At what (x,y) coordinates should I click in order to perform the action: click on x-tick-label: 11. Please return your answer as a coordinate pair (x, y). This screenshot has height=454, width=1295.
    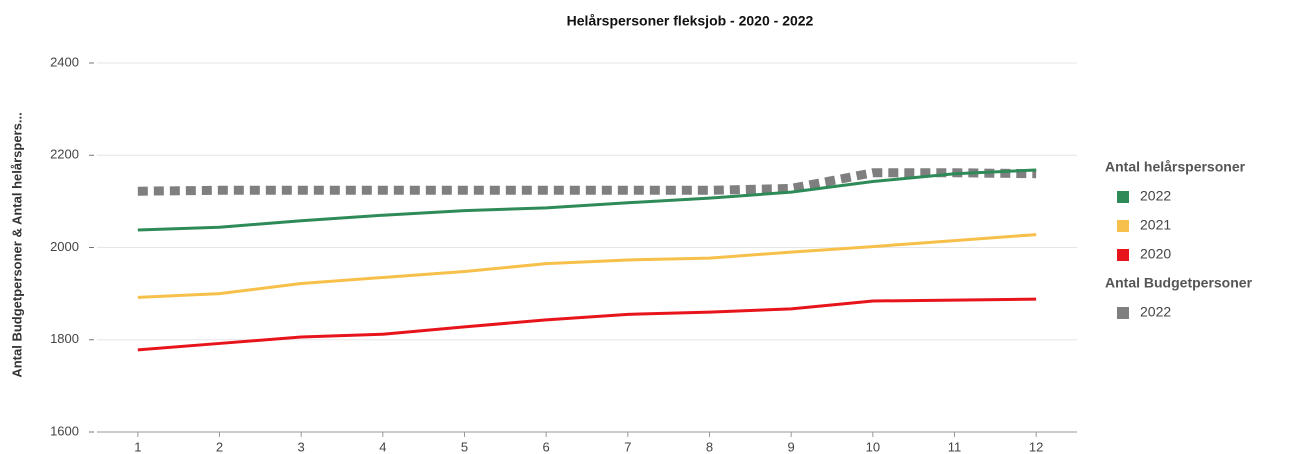
    Looking at the image, I should click on (955, 446).